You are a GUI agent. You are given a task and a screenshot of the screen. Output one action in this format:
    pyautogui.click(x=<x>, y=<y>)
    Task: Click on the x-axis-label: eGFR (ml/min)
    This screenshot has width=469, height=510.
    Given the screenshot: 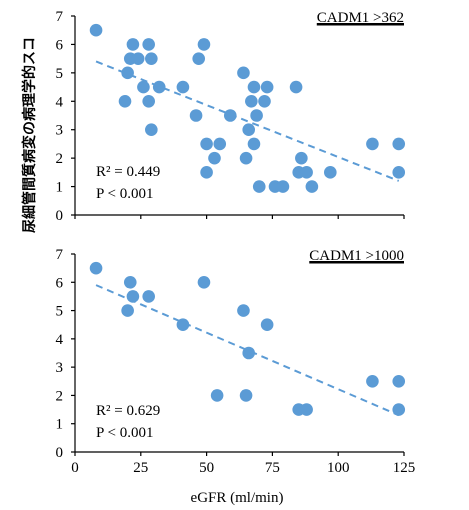 What is the action you would take?
    pyautogui.click(x=237, y=498)
    